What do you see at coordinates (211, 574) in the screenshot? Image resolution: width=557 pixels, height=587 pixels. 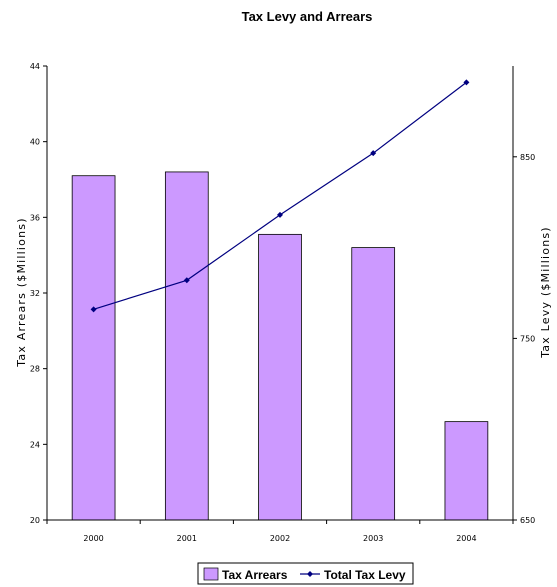 I see `legend-swatch-tax-arrears` at bounding box center [211, 574].